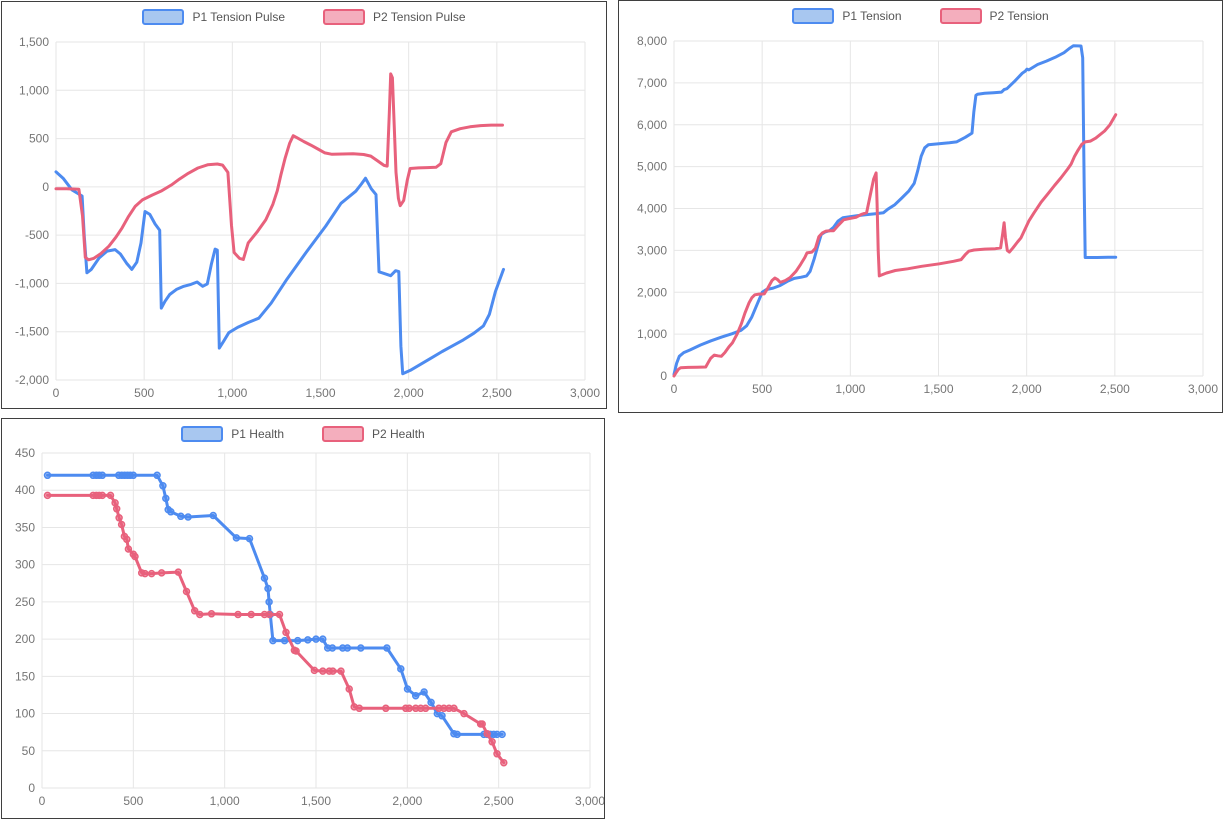 The width and height of the screenshot is (1224, 824). What do you see at coordinates (25, 453) in the screenshot?
I see `svg-text: 450` at bounding box center [25, 453].